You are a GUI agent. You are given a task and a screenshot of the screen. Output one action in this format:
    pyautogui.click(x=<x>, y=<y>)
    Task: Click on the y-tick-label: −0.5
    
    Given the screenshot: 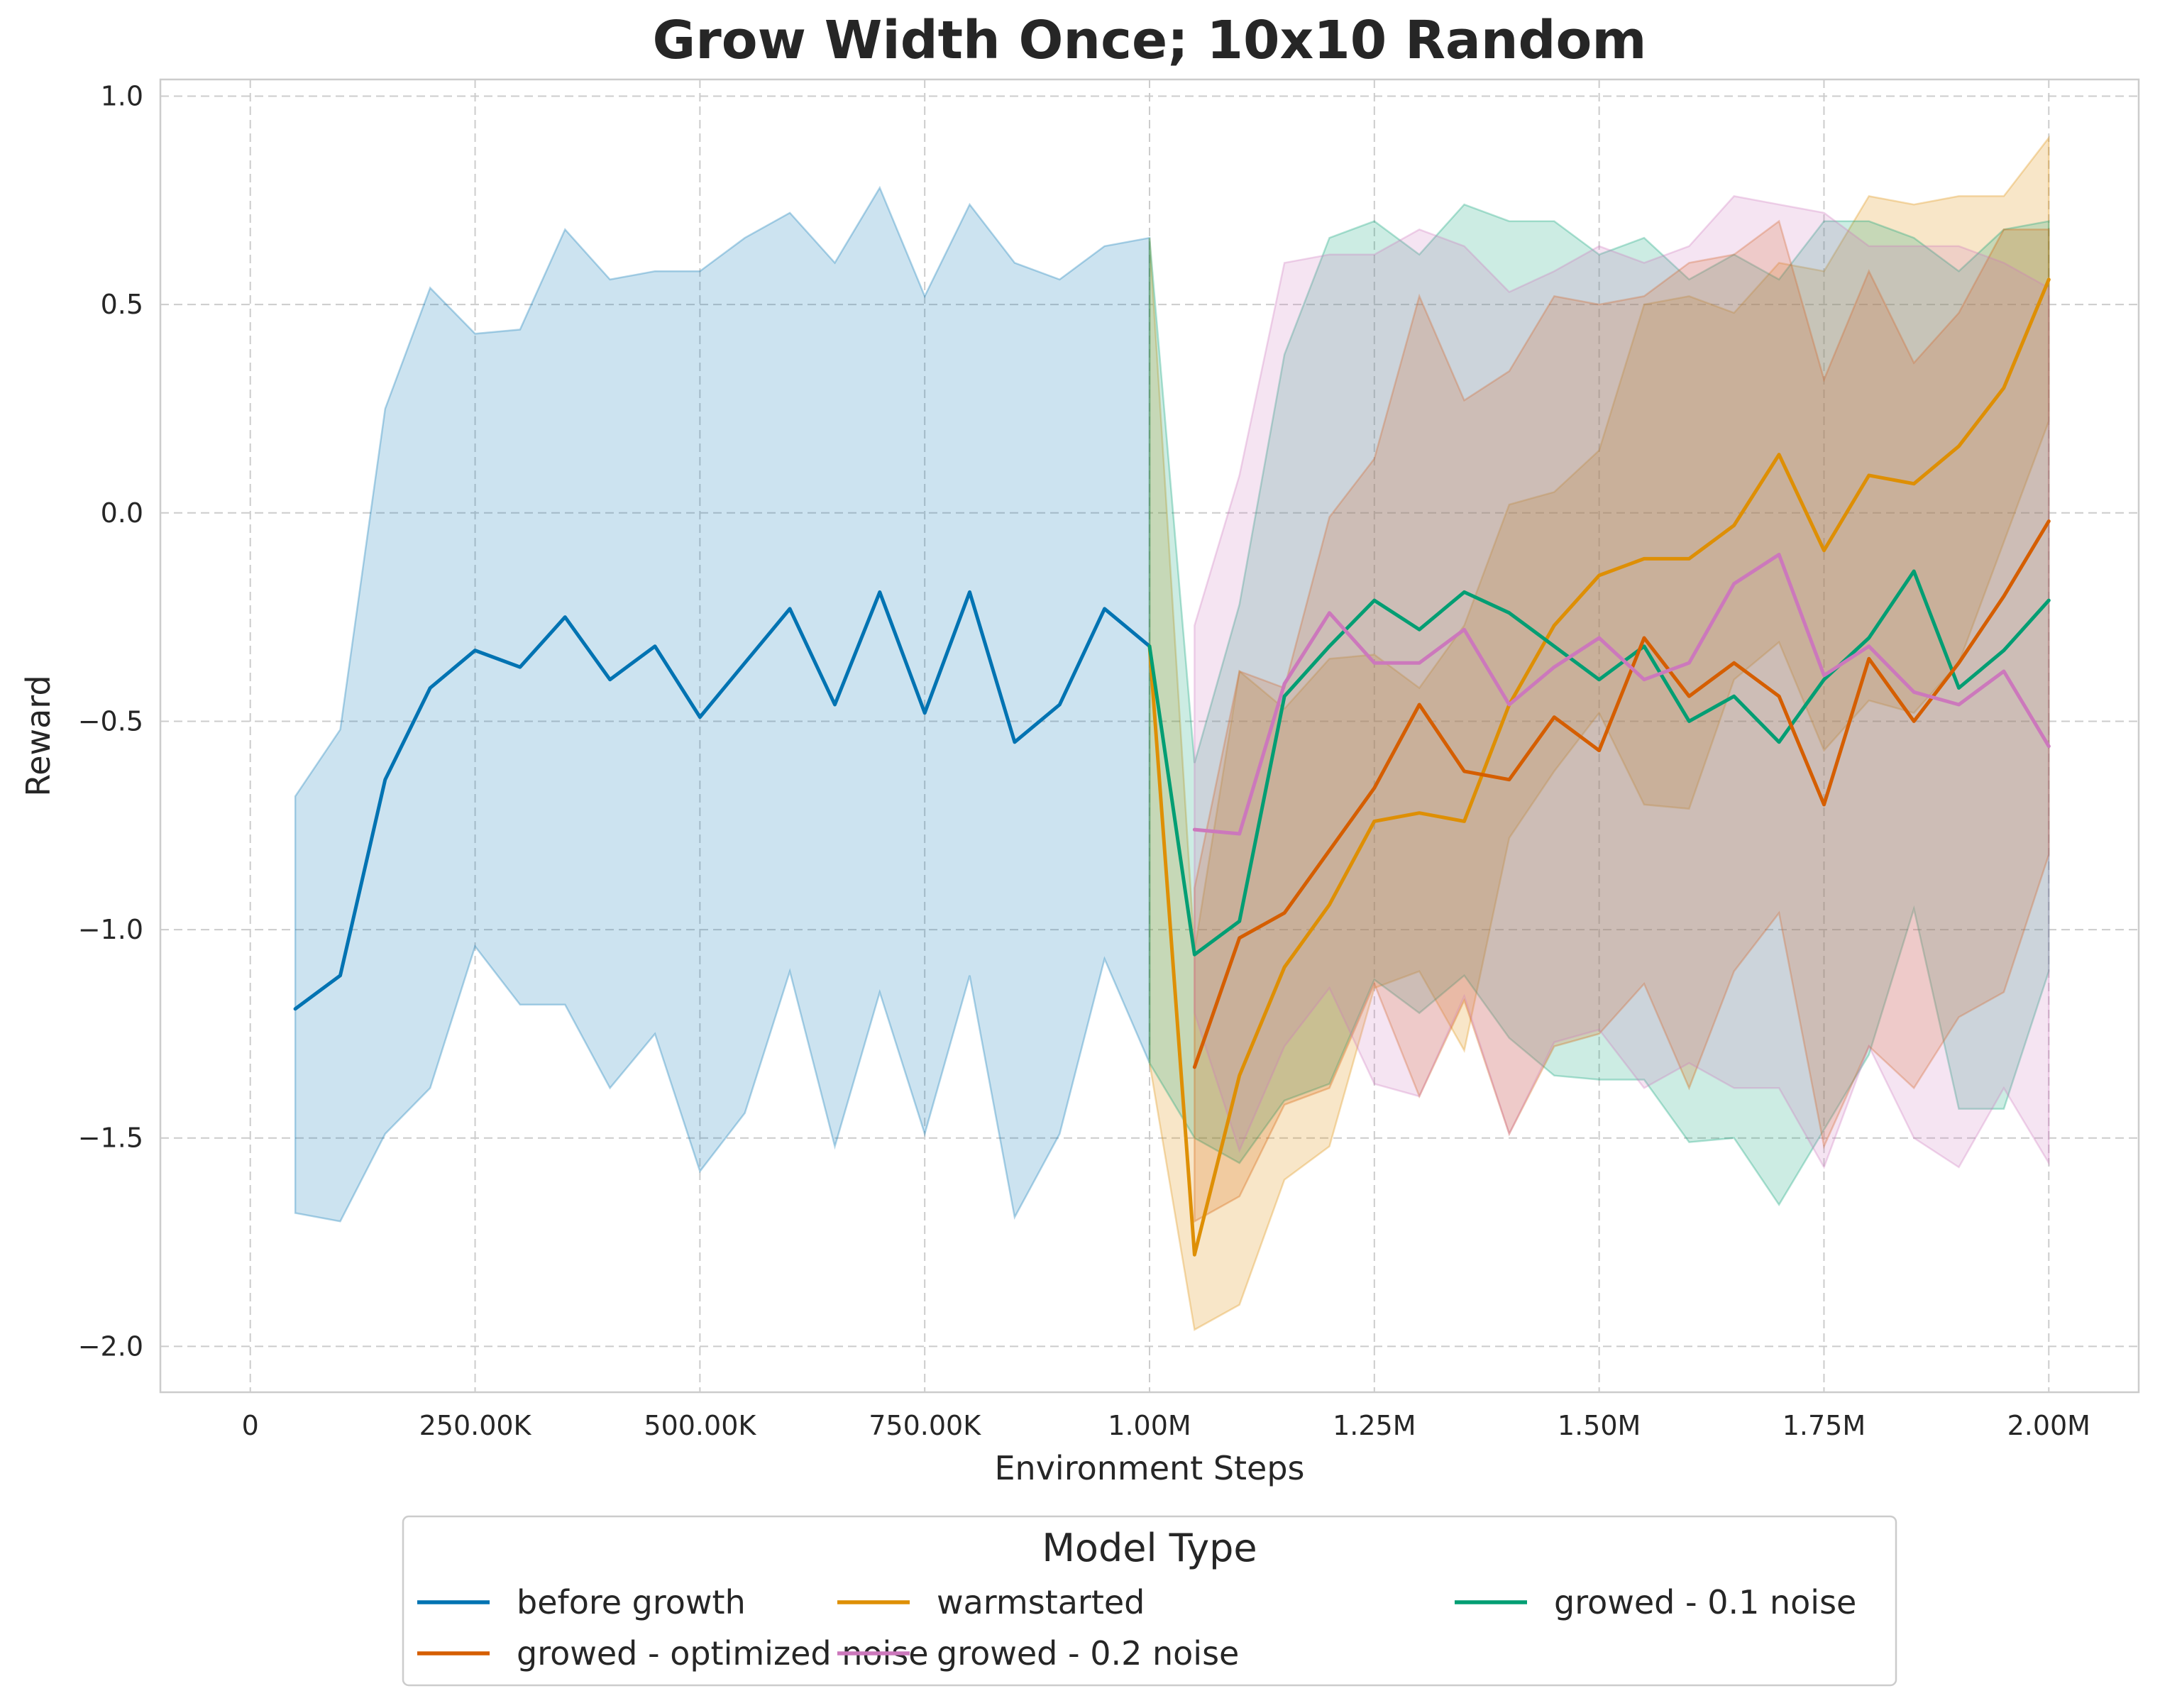 What is the action you would take?
    pyautogui.click(x=110, y=721)
    